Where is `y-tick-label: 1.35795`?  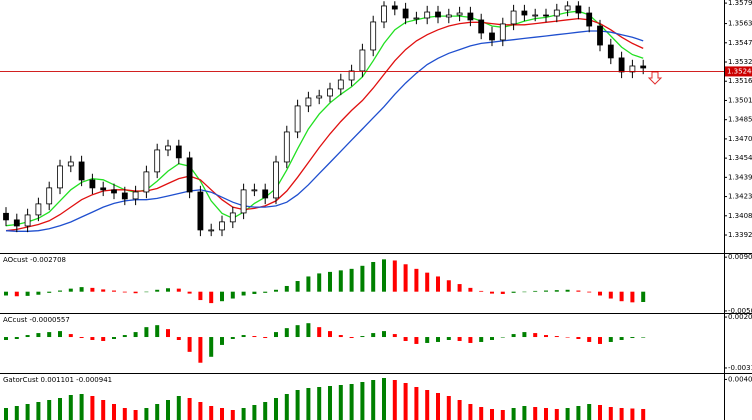
y-tick-label: 1.35795 is located at coordinates (740, 3).